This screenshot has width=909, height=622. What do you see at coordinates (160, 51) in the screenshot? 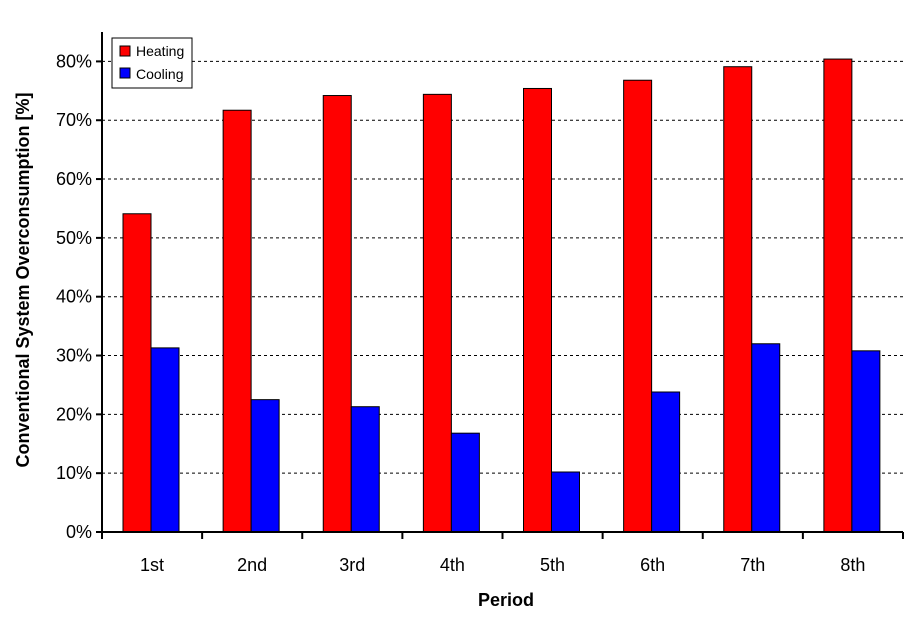
I see `legend-label-heating: Heating` at bounding box center [160, 51].